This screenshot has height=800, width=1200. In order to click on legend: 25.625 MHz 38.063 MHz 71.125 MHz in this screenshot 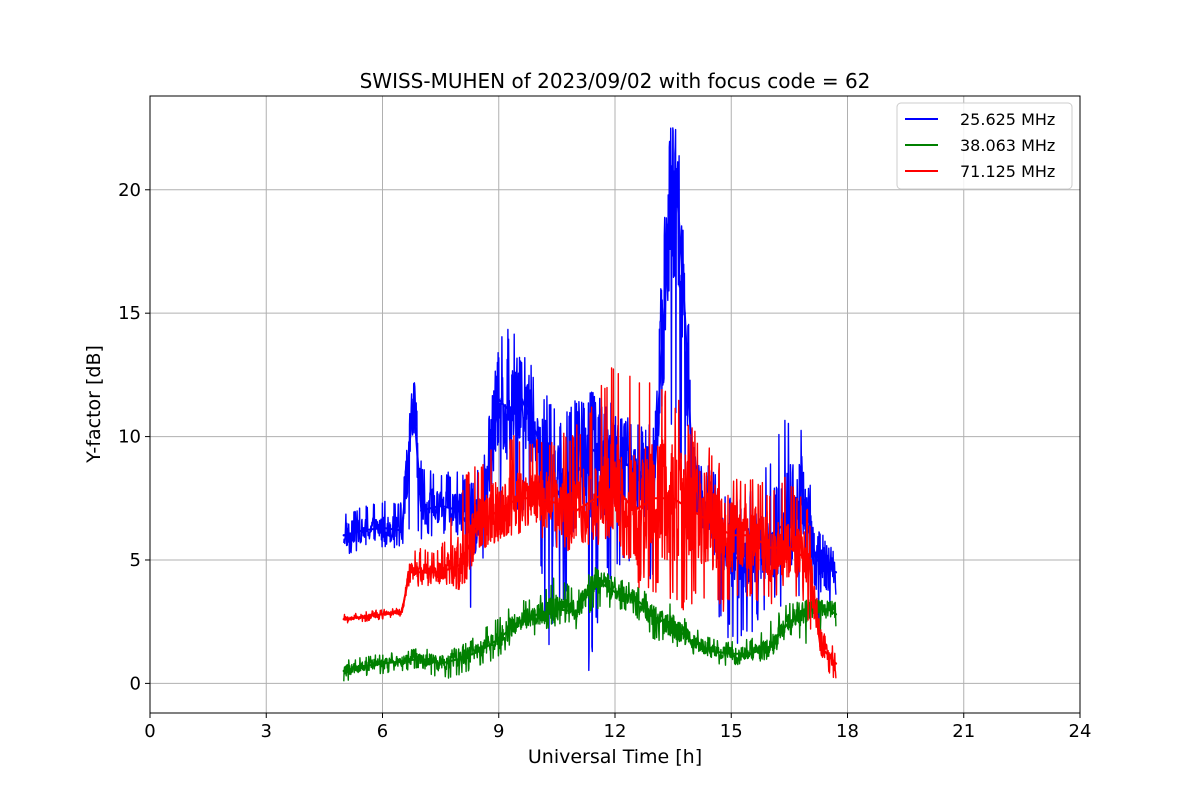, I will do `click(984, 146)`.